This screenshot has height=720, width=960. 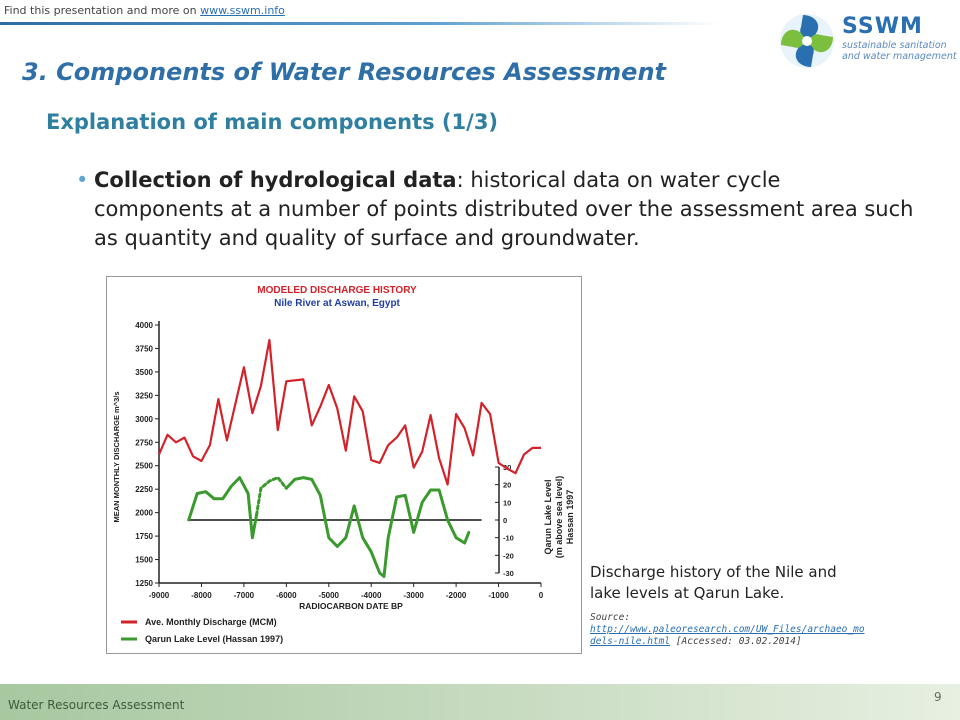 I want to click on y-tick-label: 3000, so click(x=144, y=419).